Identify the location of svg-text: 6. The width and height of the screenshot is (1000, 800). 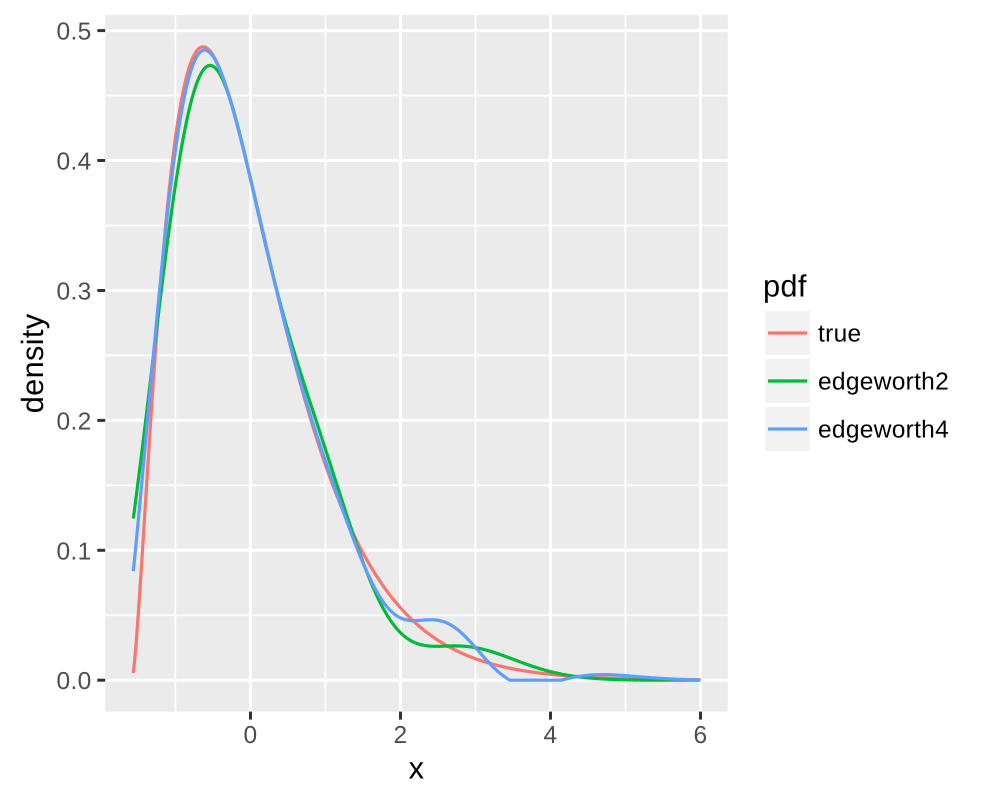
(701, 735).